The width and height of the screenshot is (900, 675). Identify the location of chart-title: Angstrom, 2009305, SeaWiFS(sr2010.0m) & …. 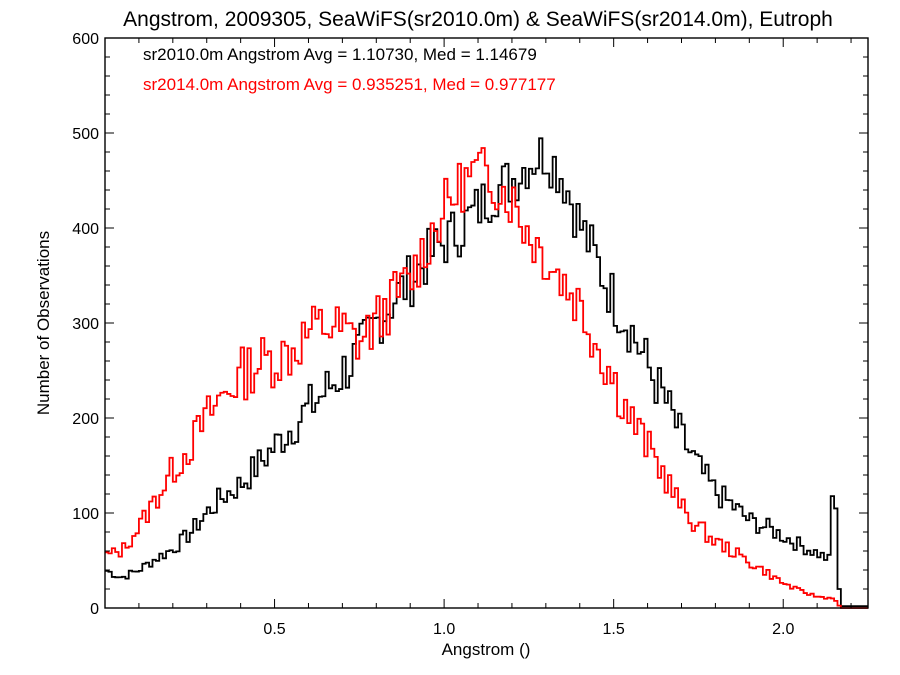
(478, 19).